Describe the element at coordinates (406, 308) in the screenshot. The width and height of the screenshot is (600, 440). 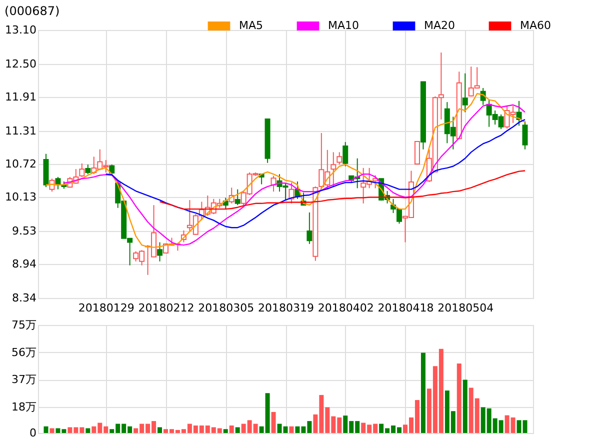
I see `x-tick-label: 20180418` at that location.